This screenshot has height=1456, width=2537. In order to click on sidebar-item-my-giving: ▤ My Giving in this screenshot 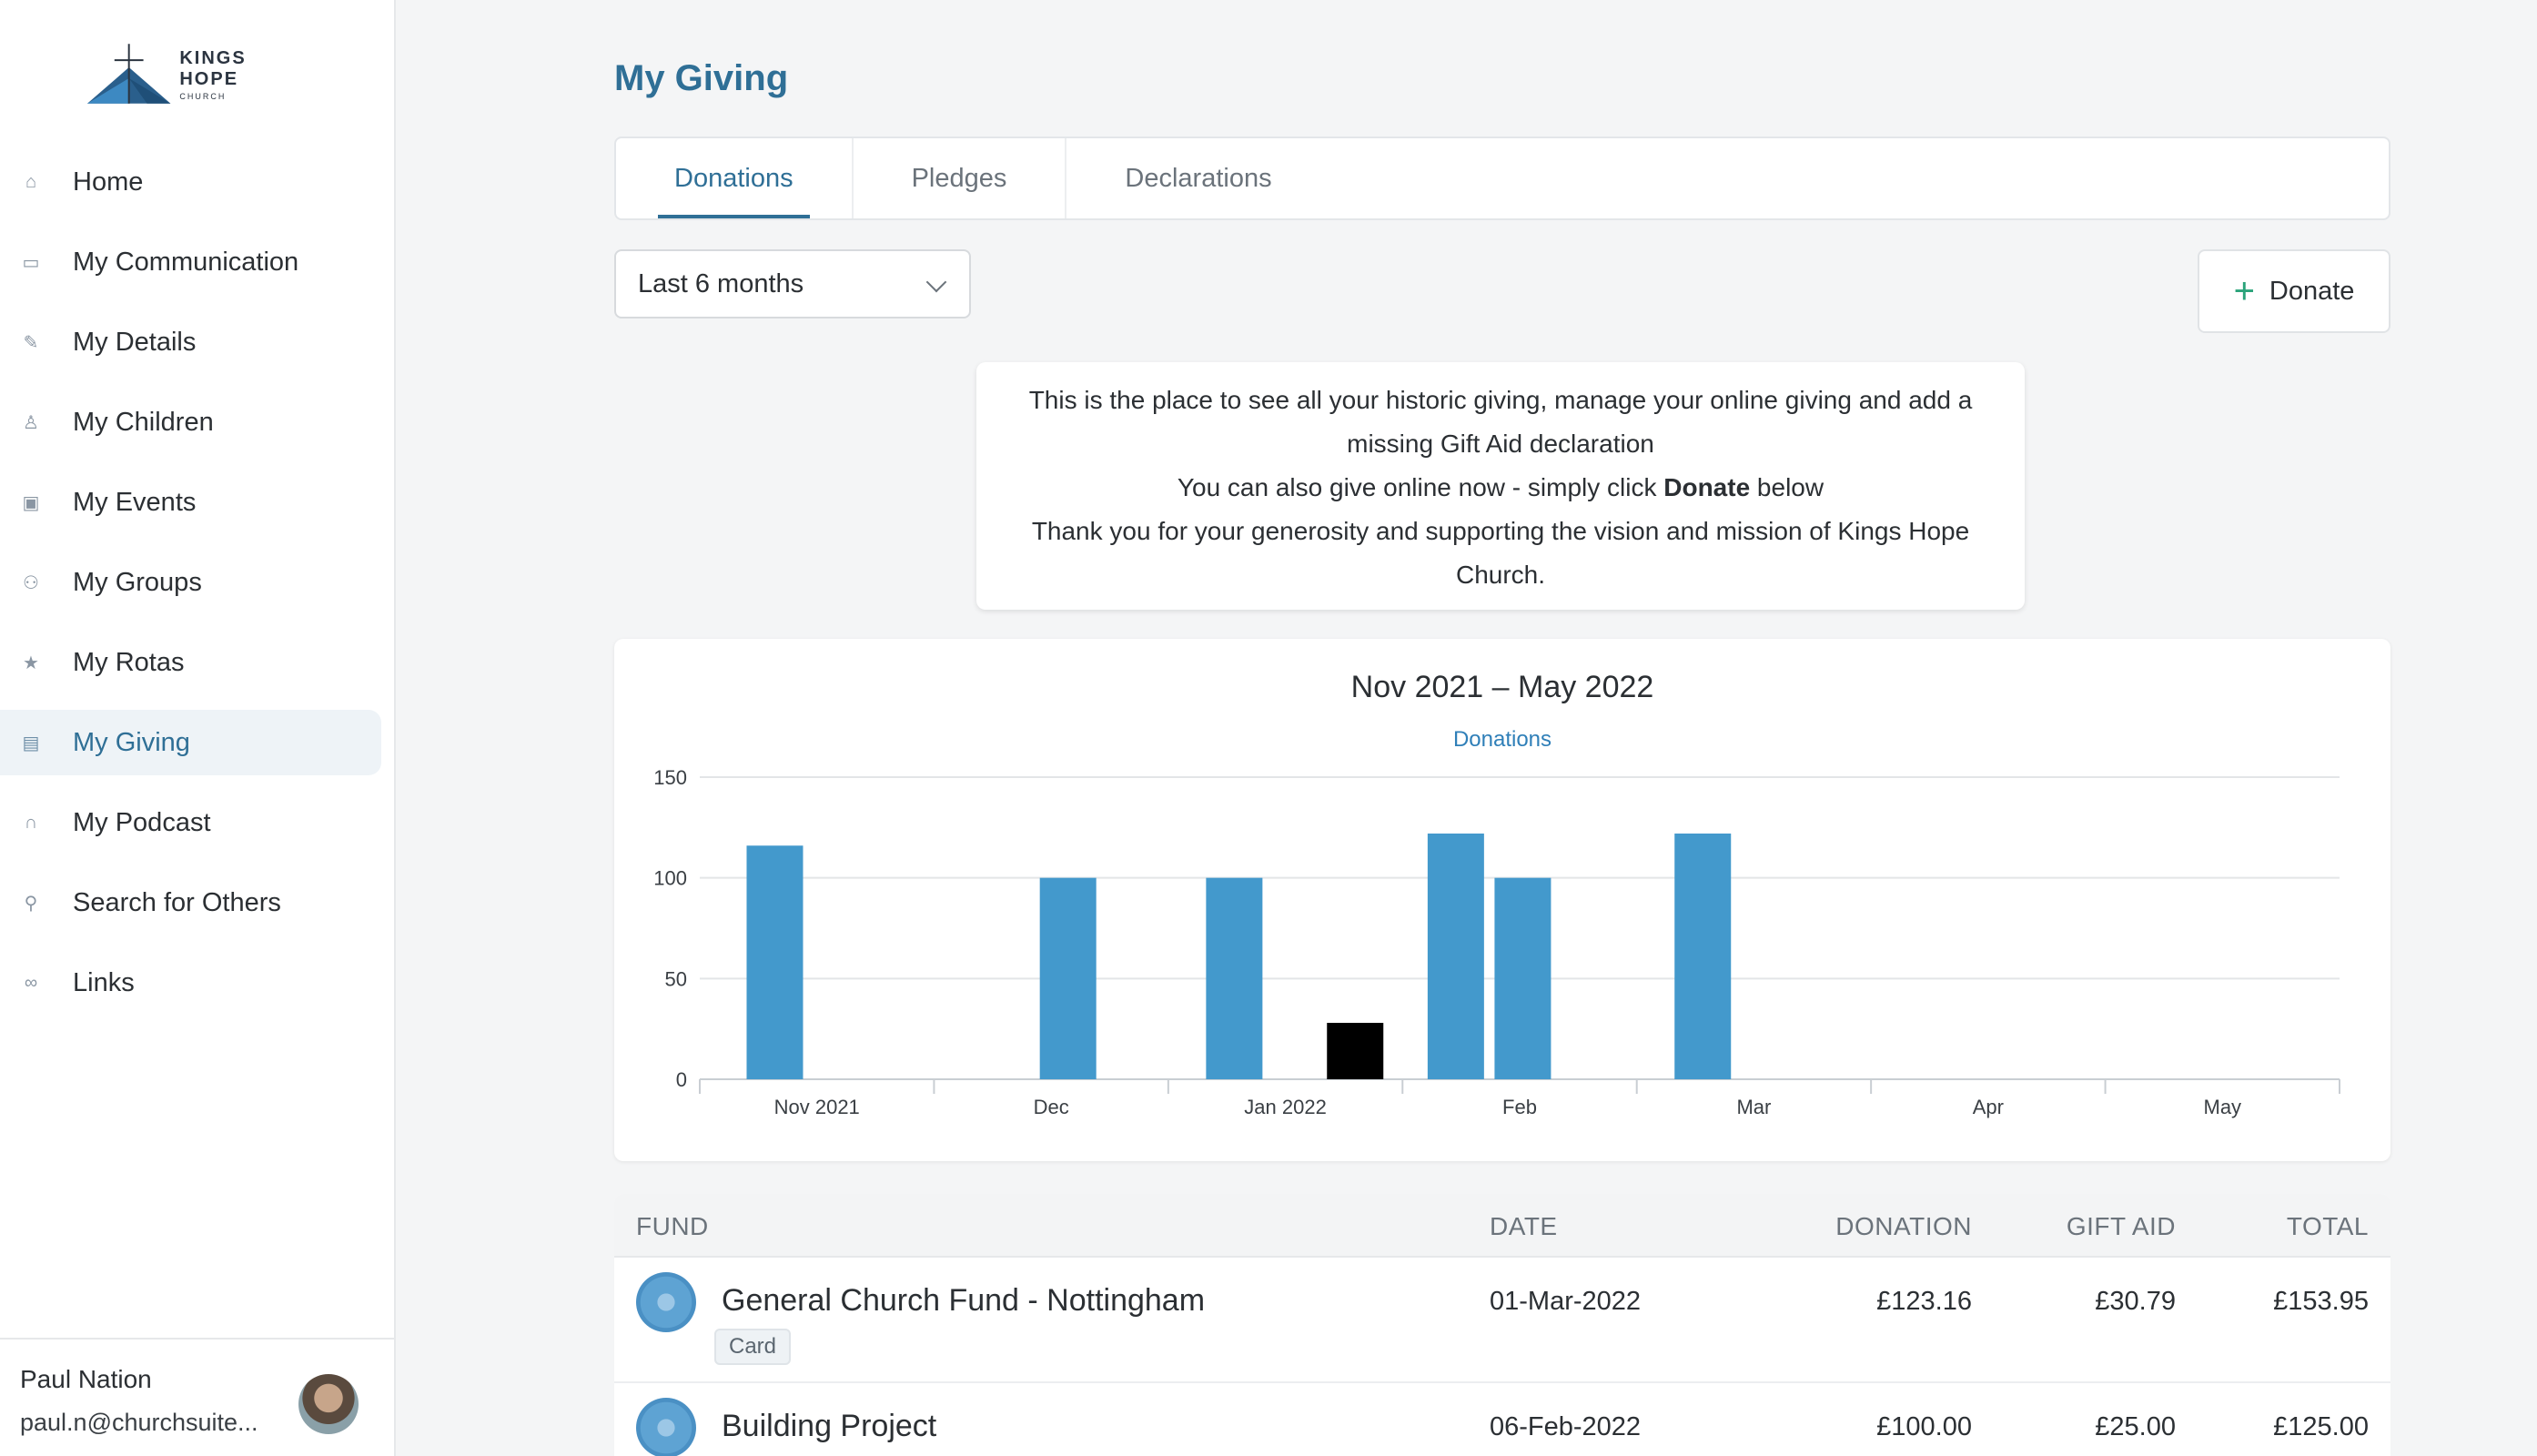, I will do `click(190, 743)`.